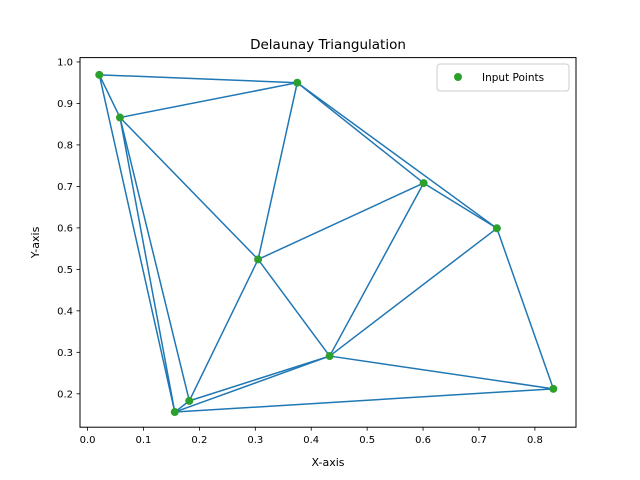  I want to click on y-axis-label: Y-axis, so click(35, 242).